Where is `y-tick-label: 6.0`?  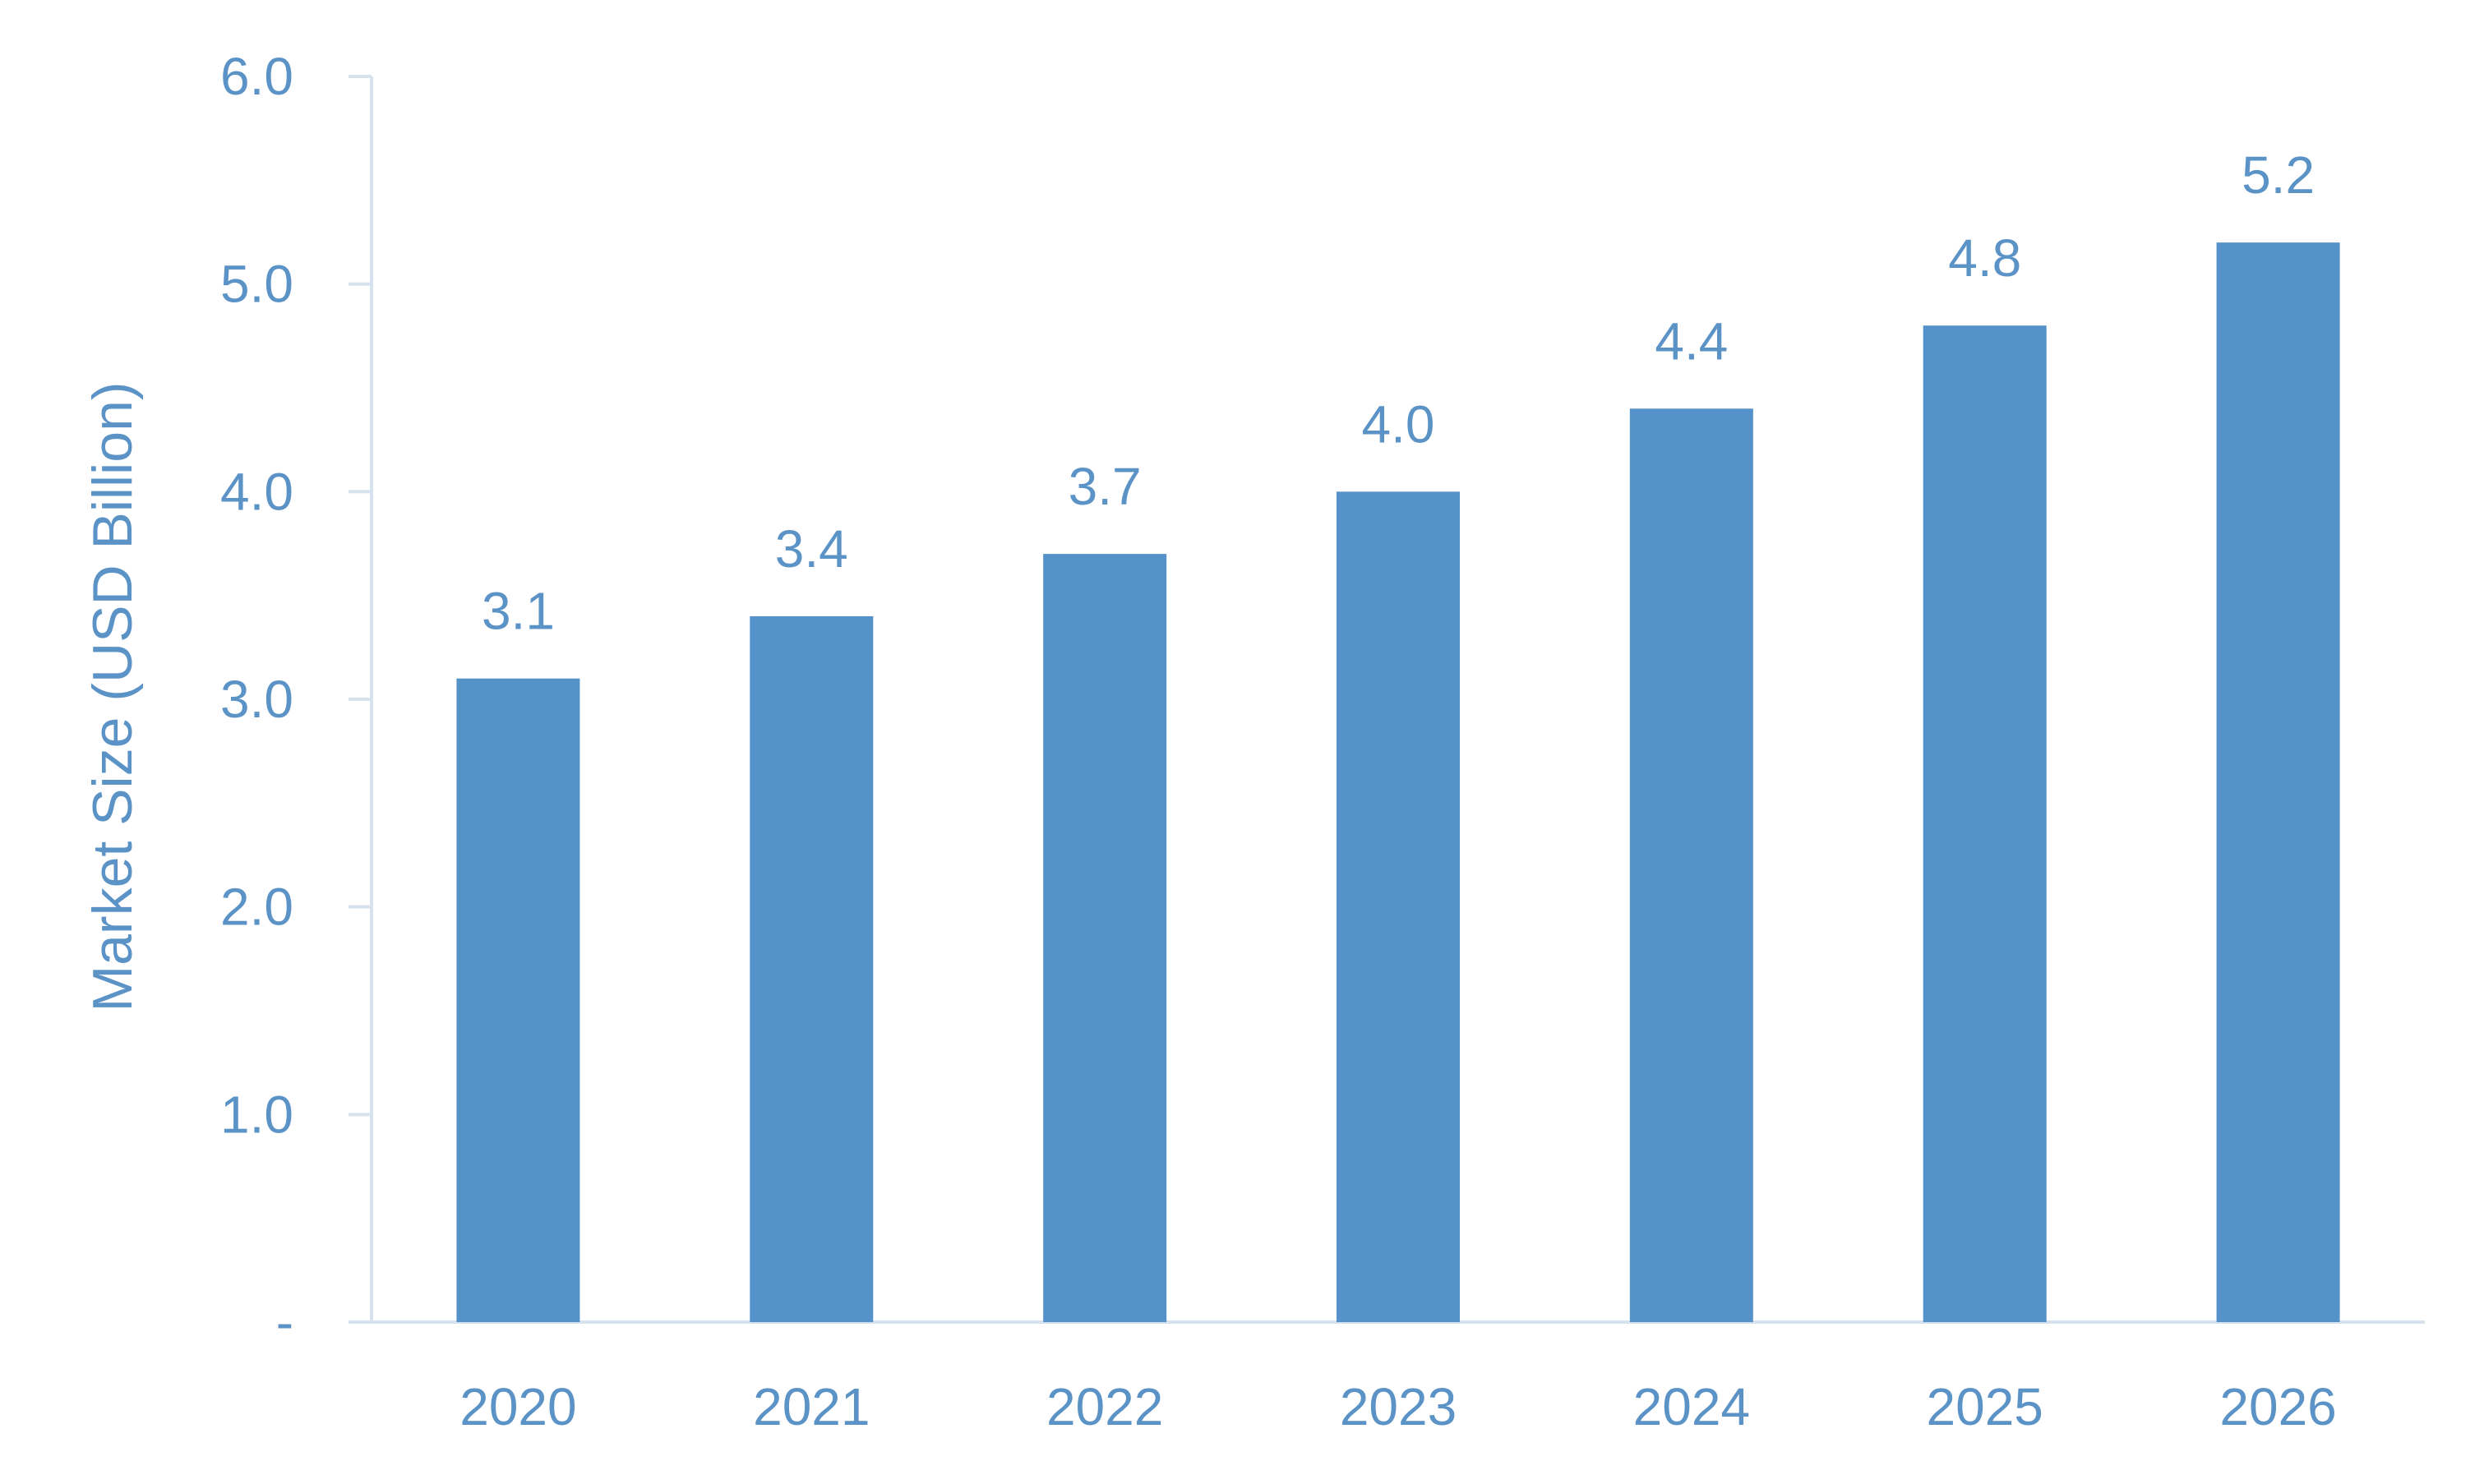
y-tick-label: 6.0 is located at coordinates (257, 76).